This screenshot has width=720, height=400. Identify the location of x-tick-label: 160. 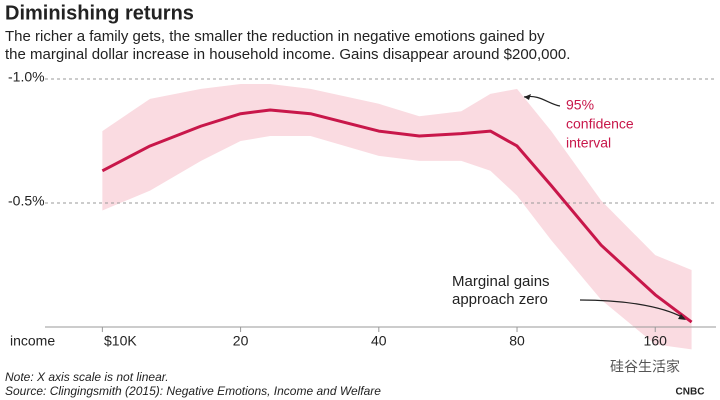
(656, 341).